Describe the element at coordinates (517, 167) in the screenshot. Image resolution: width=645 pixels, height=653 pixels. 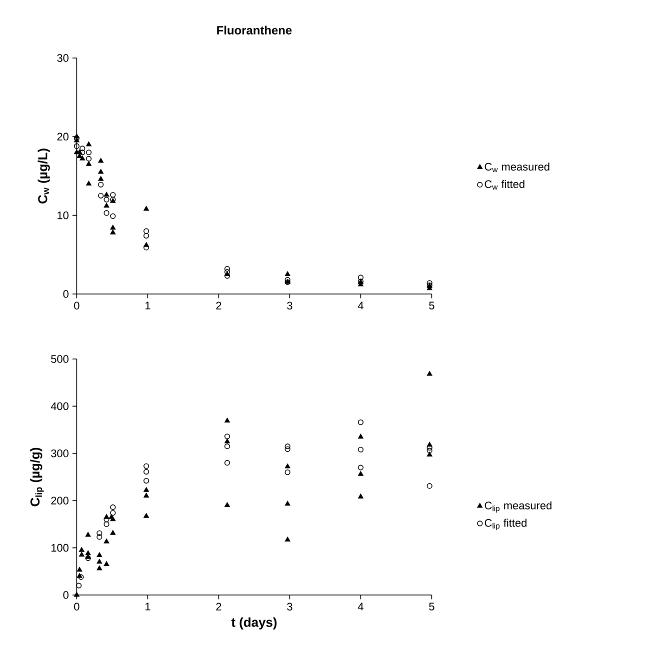
I see `legend-label: C$_{w}$ measured` at that location.